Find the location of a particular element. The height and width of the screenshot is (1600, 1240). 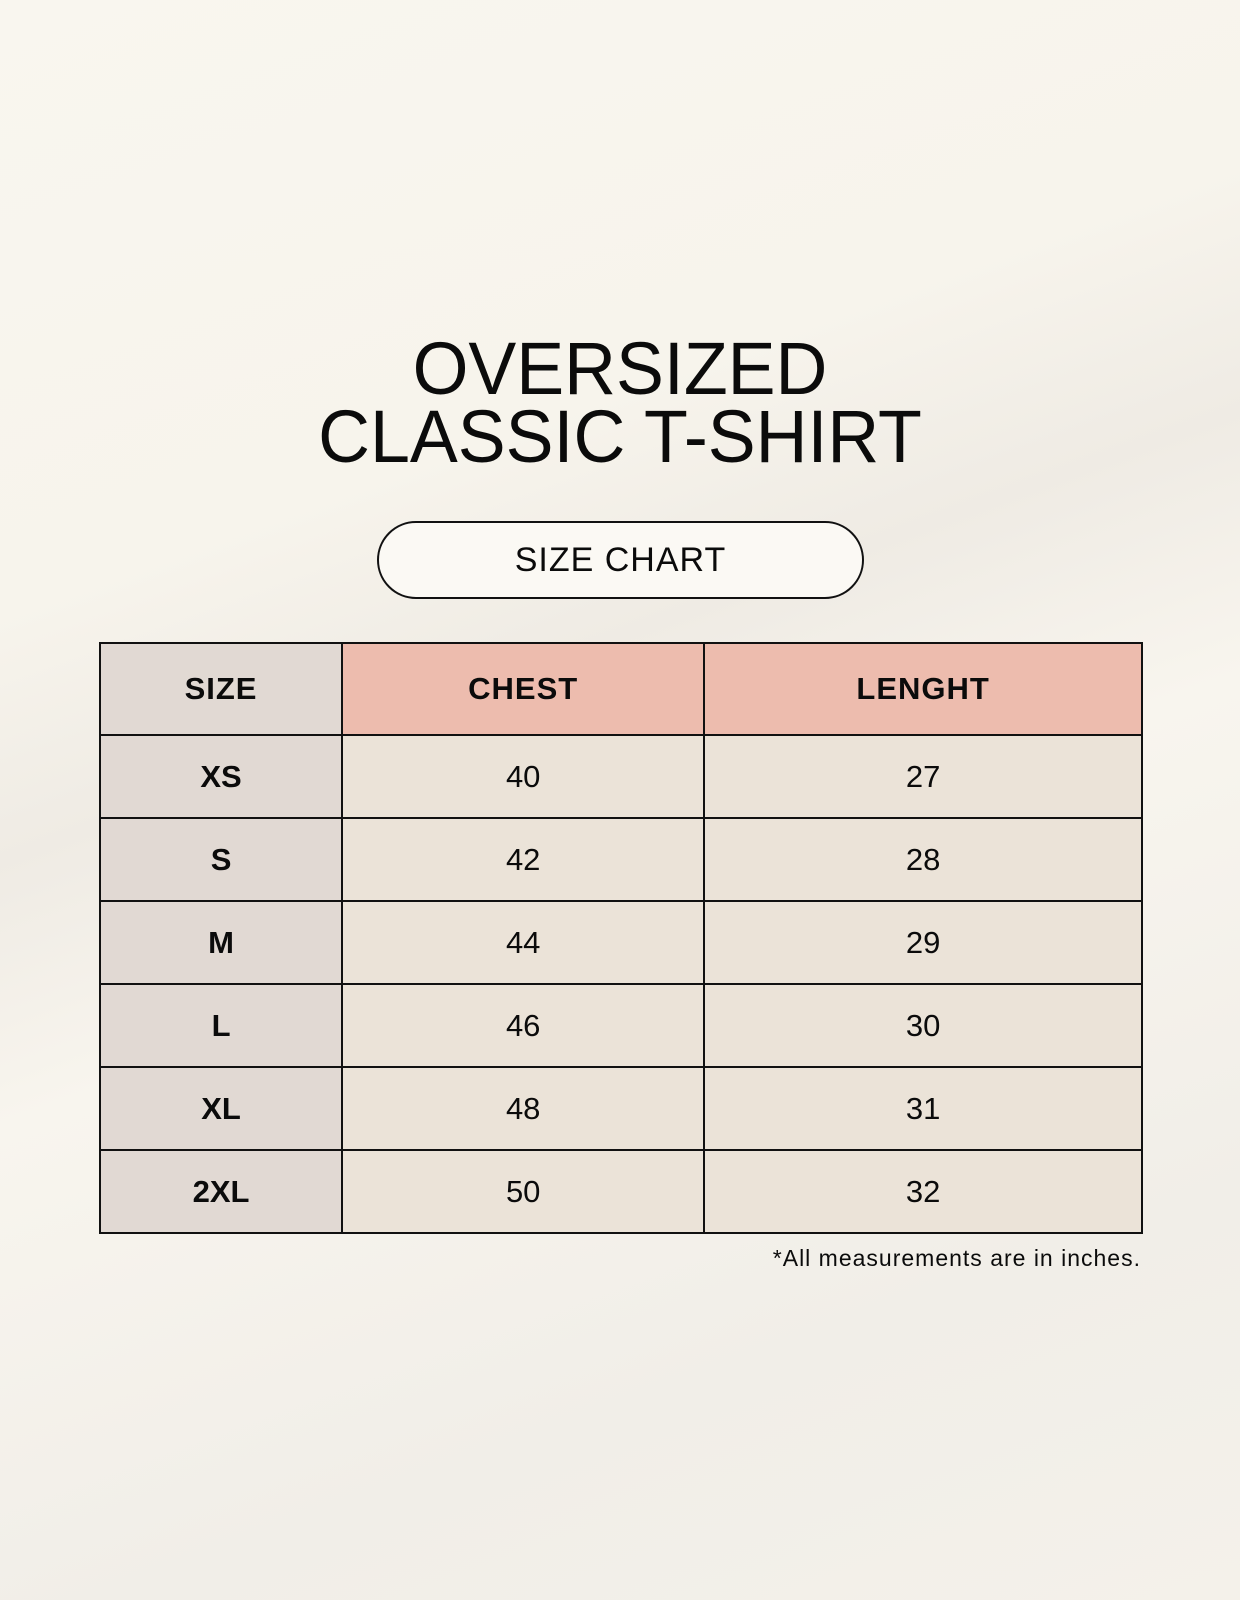

cell-chest: 48 is located at coordinates (523, 1108).